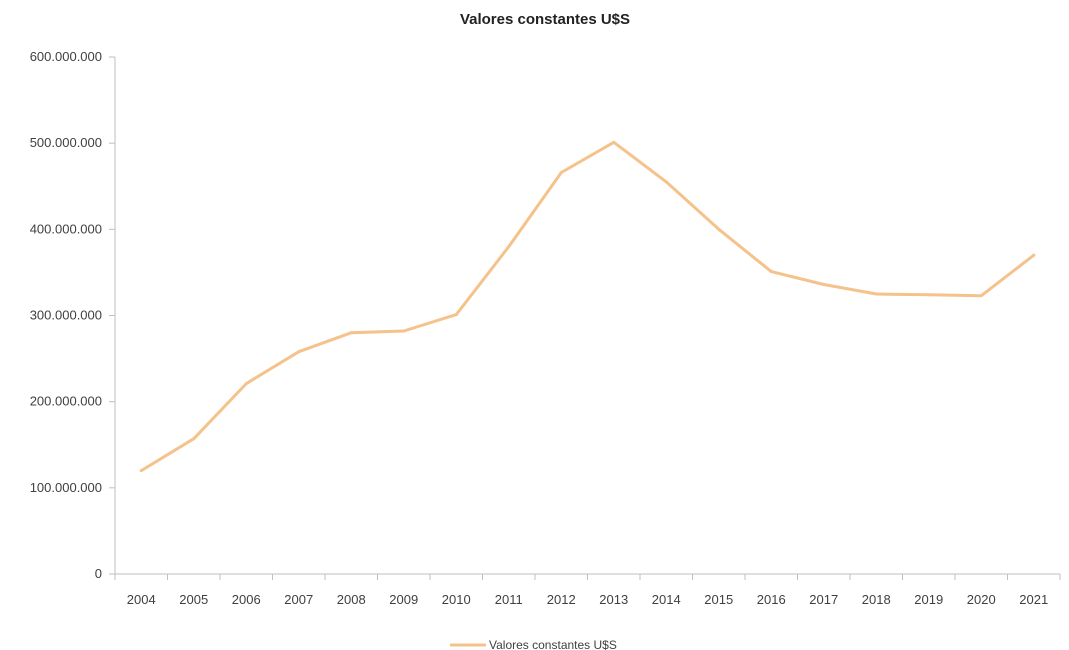 This screenshot has width=1069, height=650. Describe the element at coordinates (981, 599) in the screenshot. I see `x-tick-label: 2020` at that location.